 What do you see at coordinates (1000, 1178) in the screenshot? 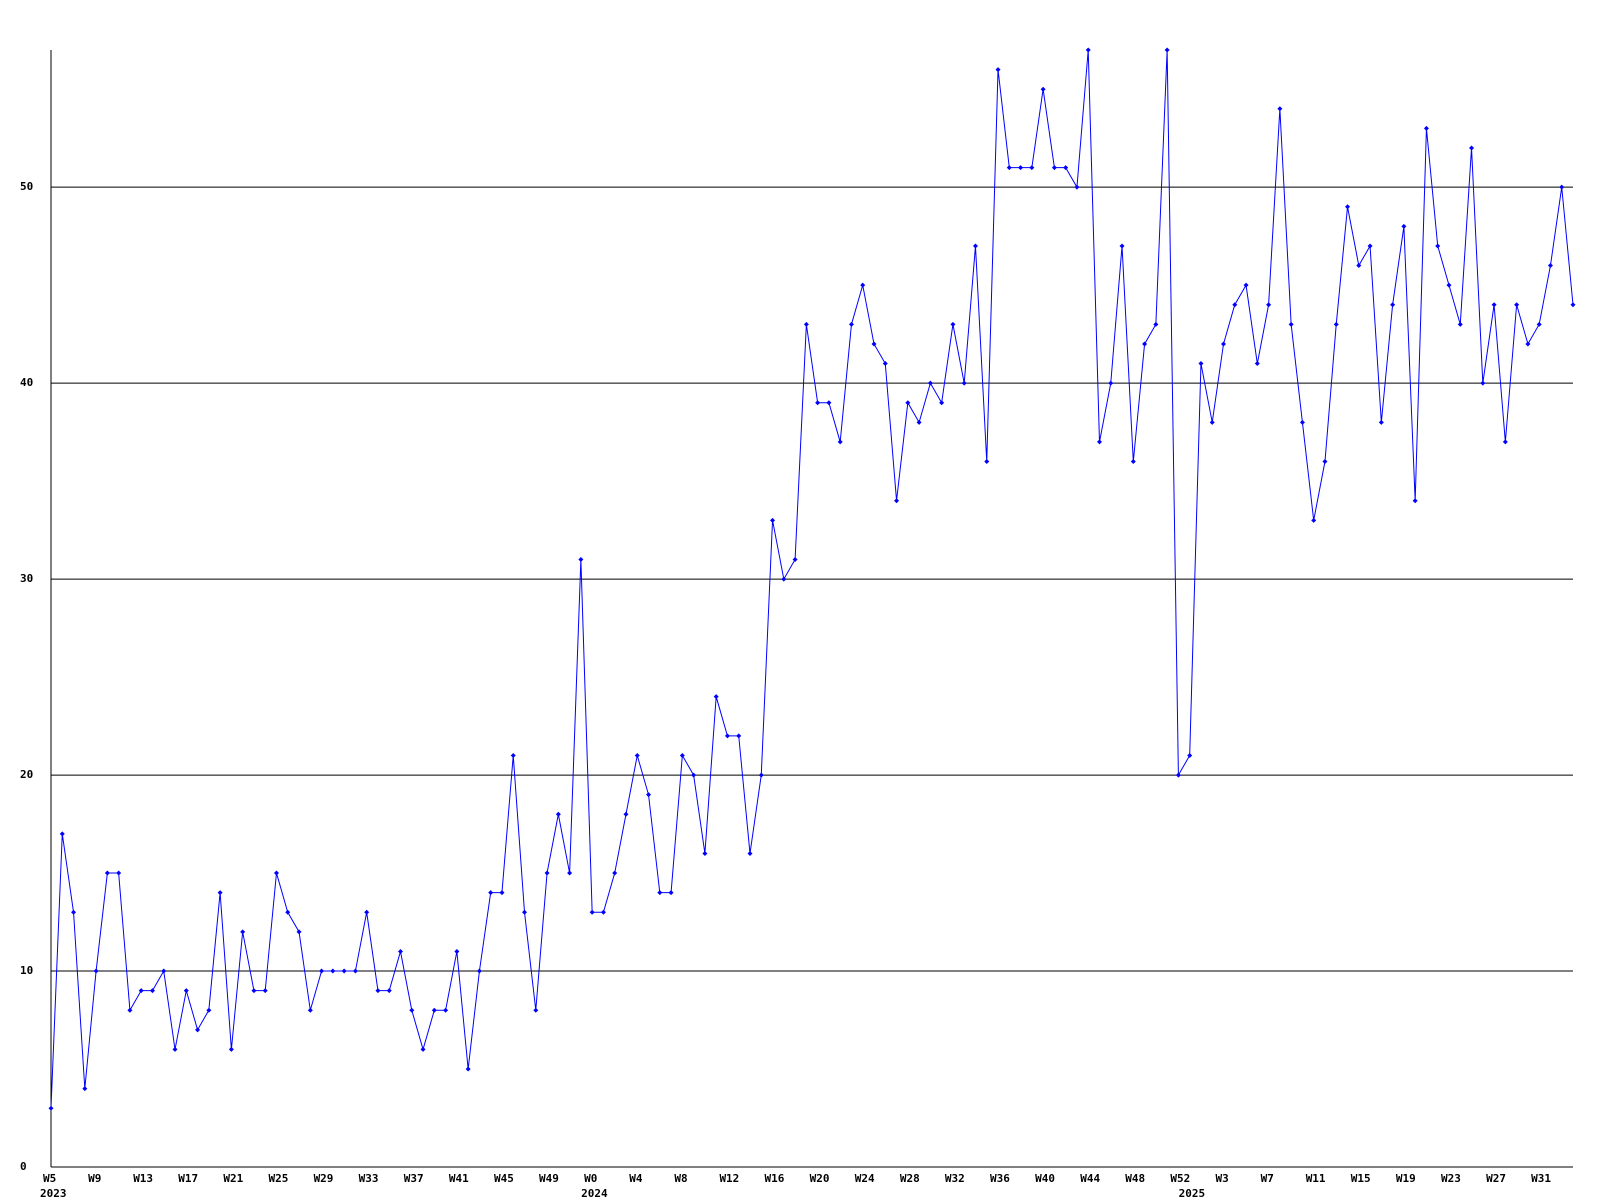
I see `x-tick-label: W36` at bounding box center [1000, 1178].